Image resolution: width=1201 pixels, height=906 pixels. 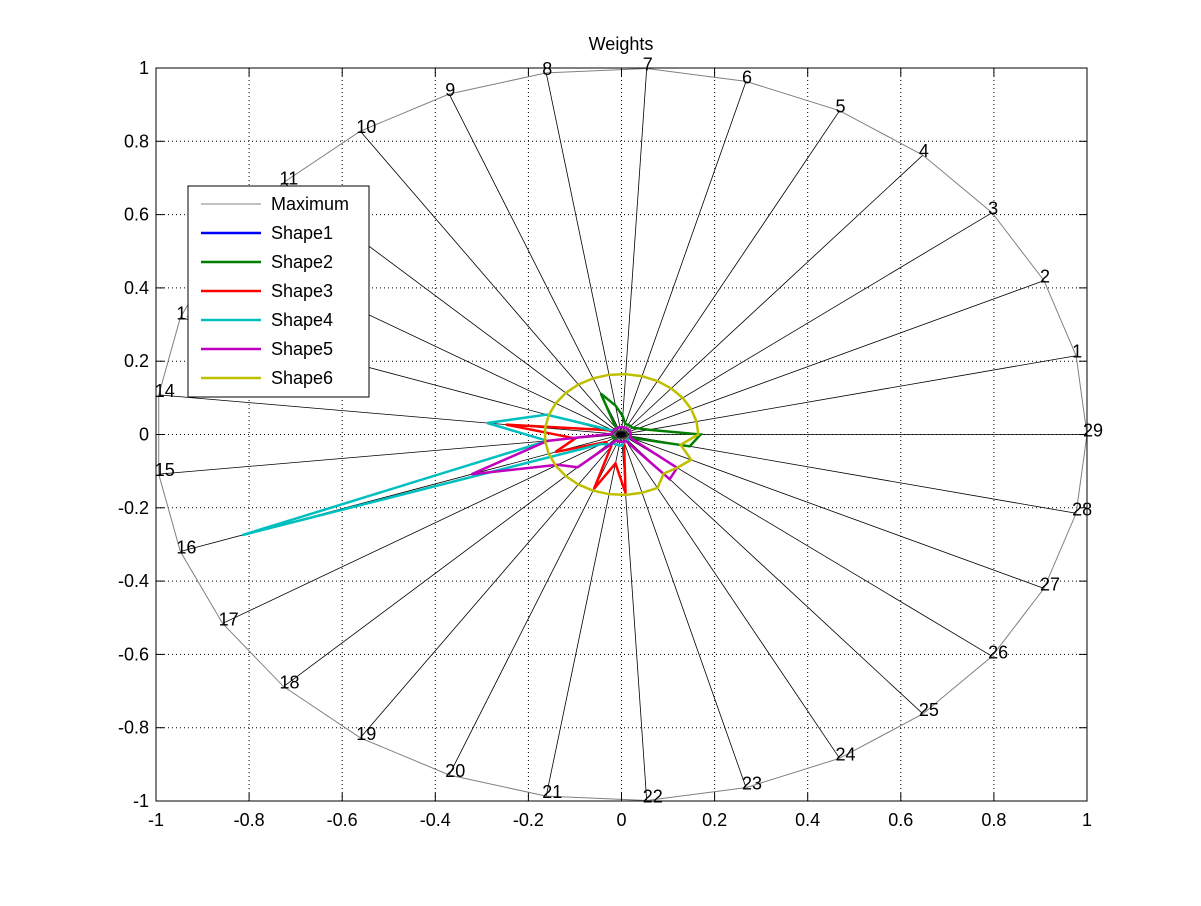 I want to click on x-tick-label: 0, so click(x=621, y=820).